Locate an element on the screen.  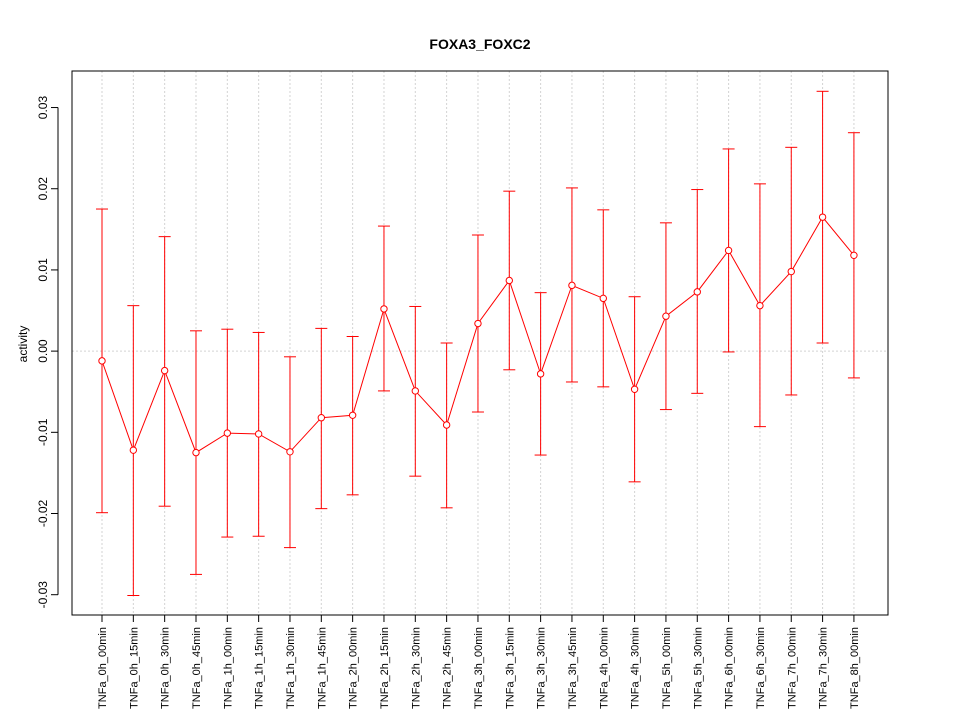
x-tick-label: TNFa_2h_00min is located at coordinates (354, 668).